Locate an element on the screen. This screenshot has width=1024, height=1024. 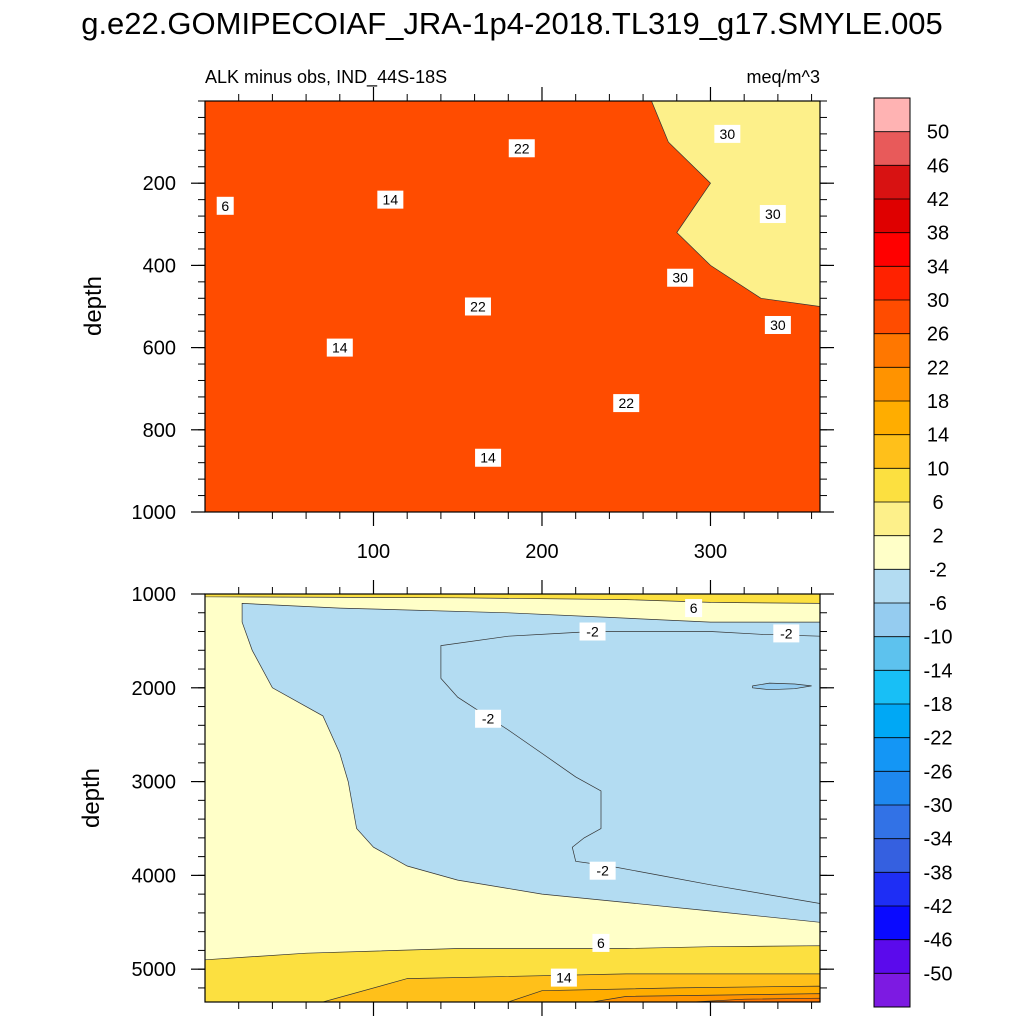
upper-contour-label-5: 22 is located at coordinates (478, 307).